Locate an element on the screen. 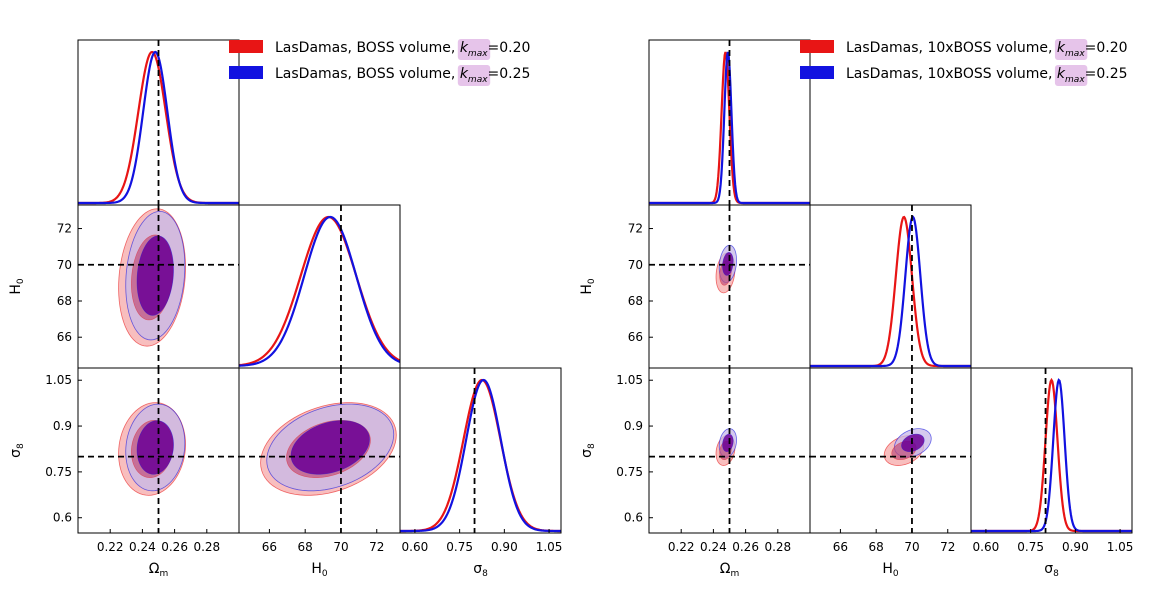 This screenshot has width=1167, height=591. legend-label-2: LasDamas, BOSS volume, kmax=0.25 is located at coordinates (402, 75).